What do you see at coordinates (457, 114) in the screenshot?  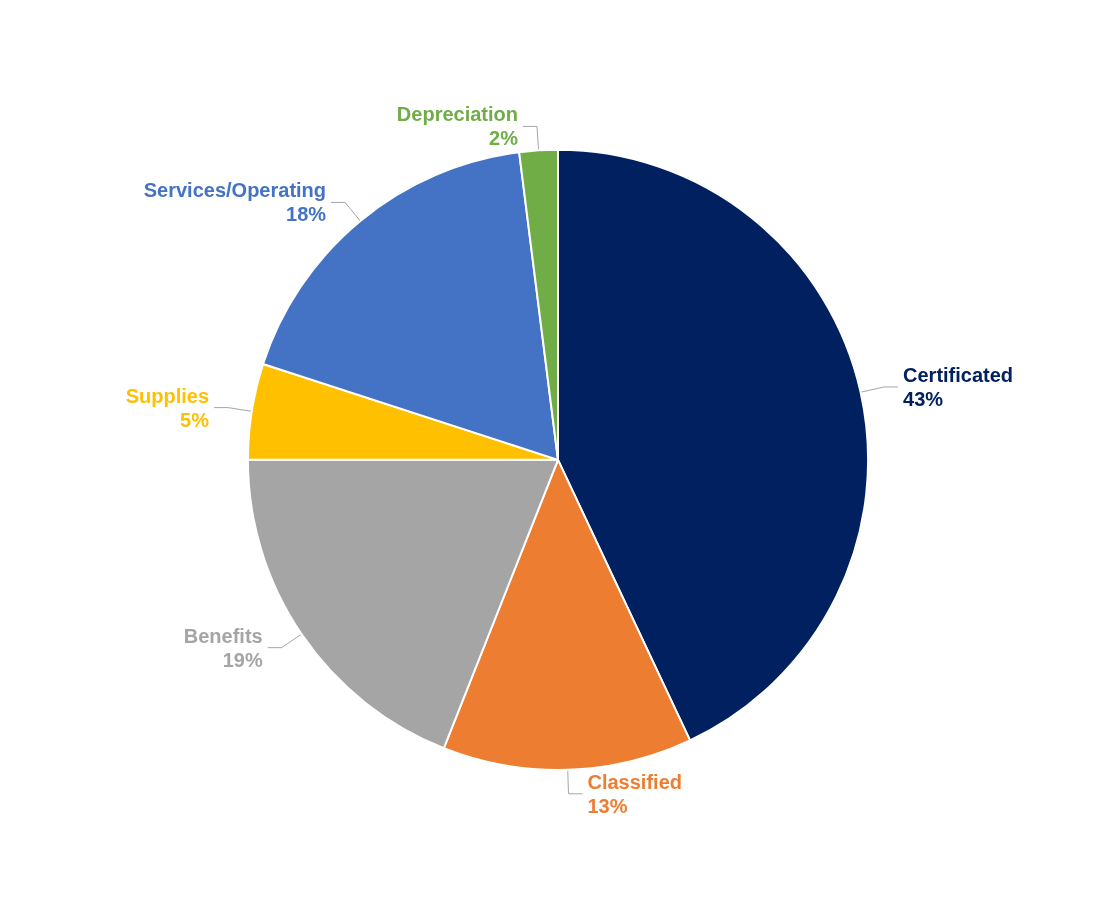 I see `slice-label: Depreciation` at bounding box center [457, 114].